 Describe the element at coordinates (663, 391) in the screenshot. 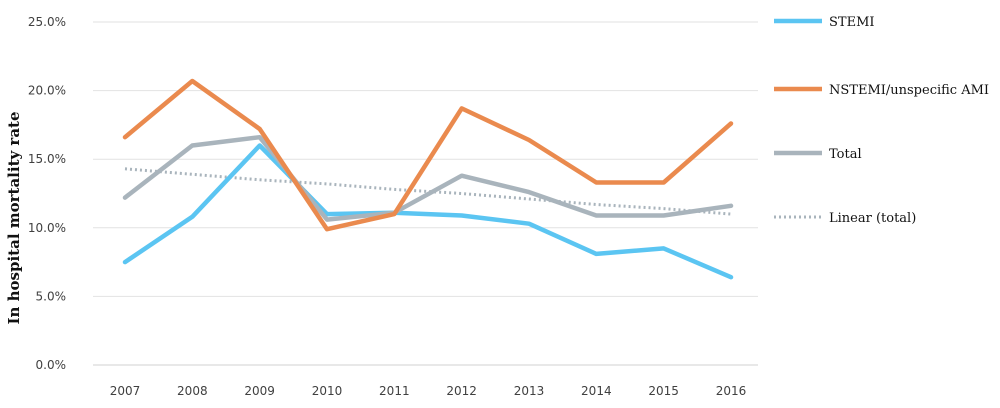

I see `x-tick-label: 2015` at that location.